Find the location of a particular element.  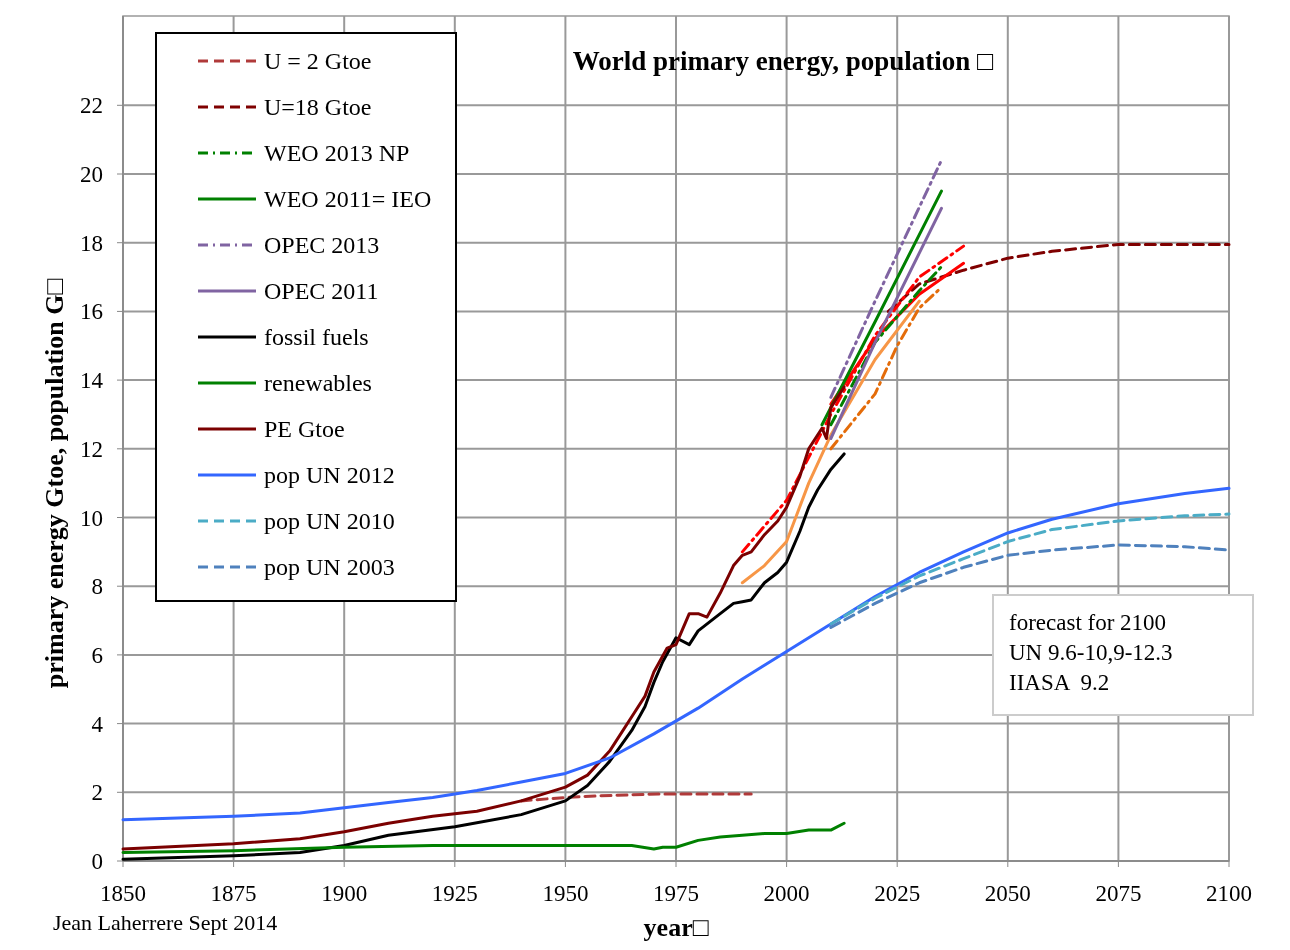

y-axis-title: primary energy Gtoe, population G□ is located at coordinates (54, 483).